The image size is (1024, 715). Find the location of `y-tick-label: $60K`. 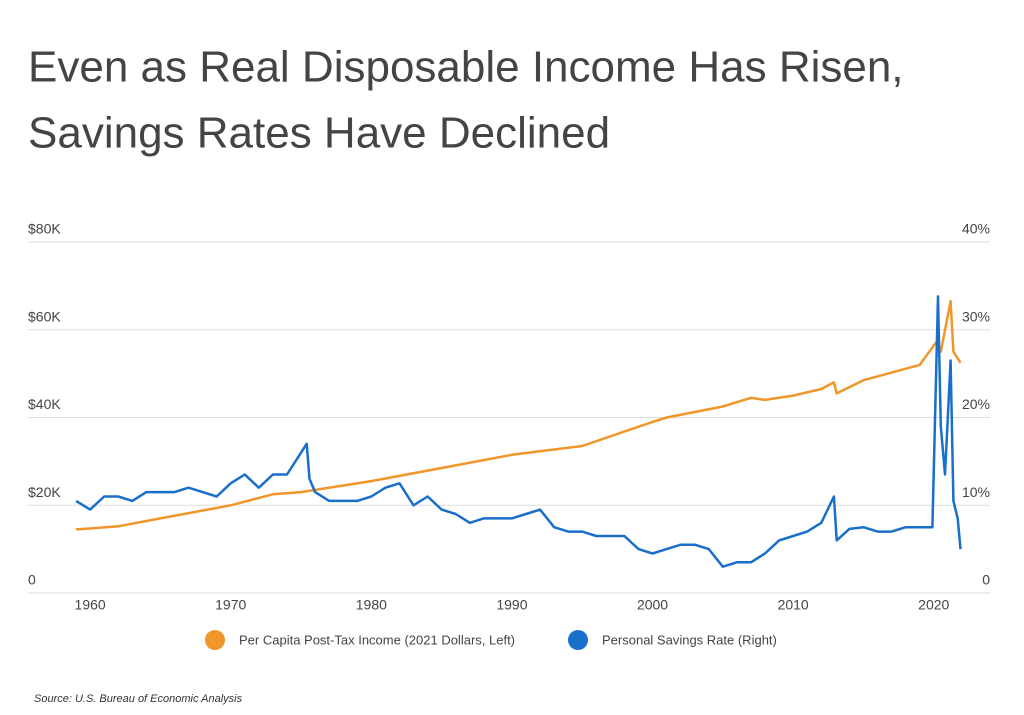

y-tick-label: $60K is located at coordinates (44, 316).